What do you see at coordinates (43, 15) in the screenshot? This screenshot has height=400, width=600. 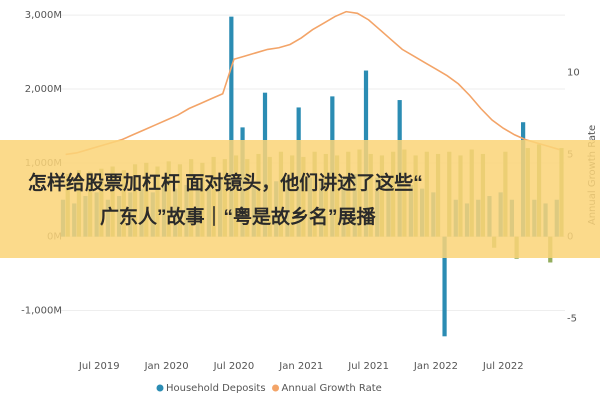 I see `y-tick-label: 3,000M` at bounding box center [43, 15].